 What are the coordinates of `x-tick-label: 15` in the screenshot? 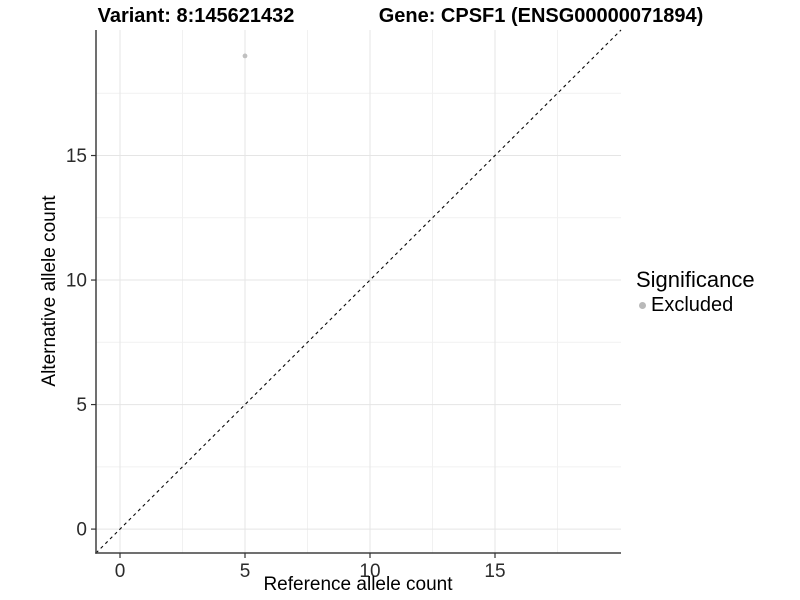 It's located at (494, 571).